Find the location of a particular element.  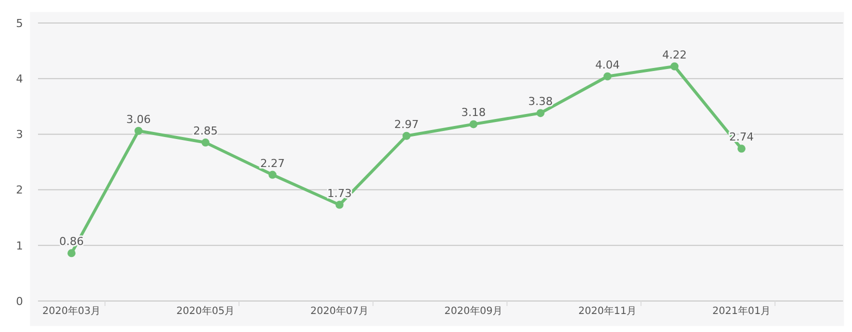

data-label: 2.27 is located at coordinates (272, 163).